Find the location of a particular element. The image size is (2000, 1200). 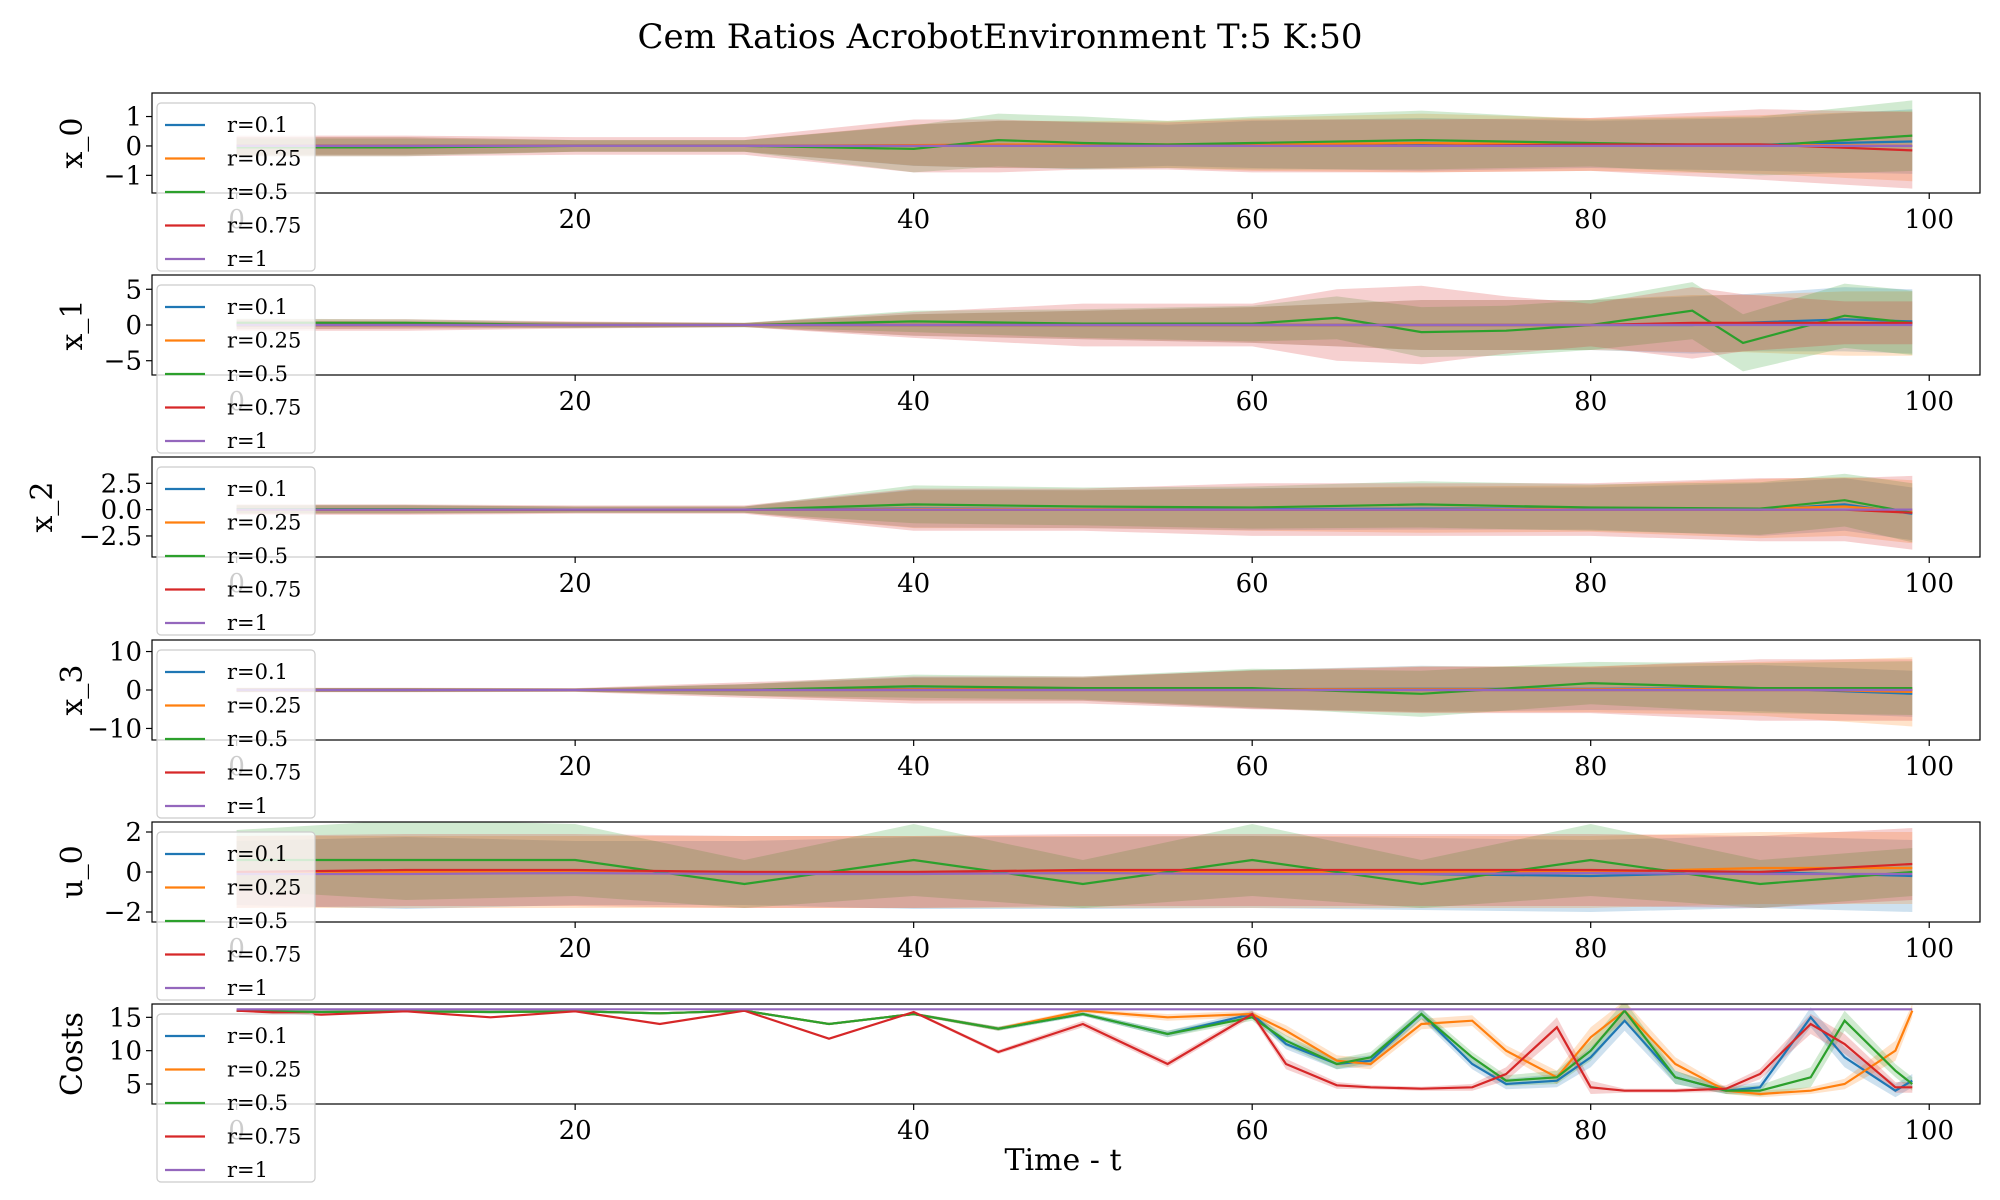

y-tick-label: −2 is located at coordinates (123, 913).